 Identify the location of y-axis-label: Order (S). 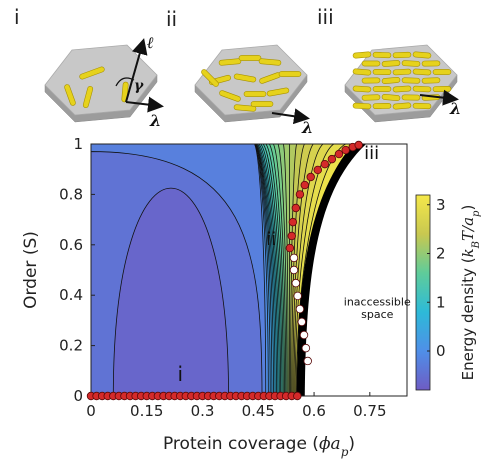
(31, 270).